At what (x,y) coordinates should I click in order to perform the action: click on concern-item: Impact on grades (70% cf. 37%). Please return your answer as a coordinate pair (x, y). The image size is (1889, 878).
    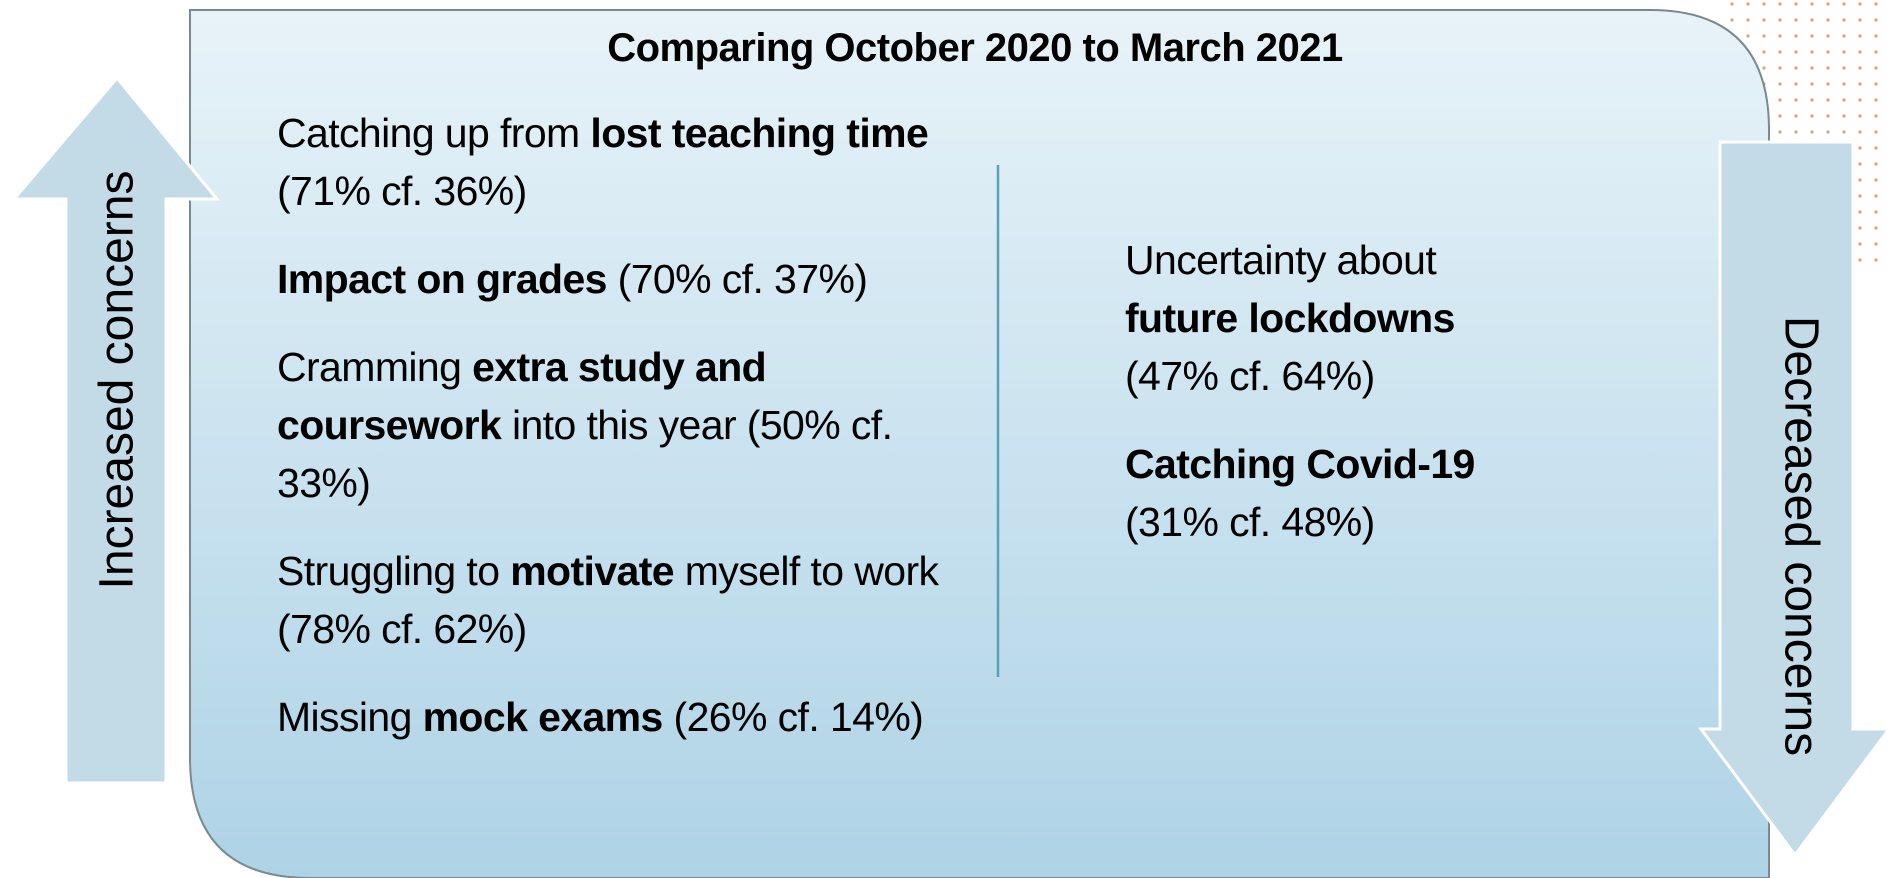
    Looking at the image, I should click on (622, 279).